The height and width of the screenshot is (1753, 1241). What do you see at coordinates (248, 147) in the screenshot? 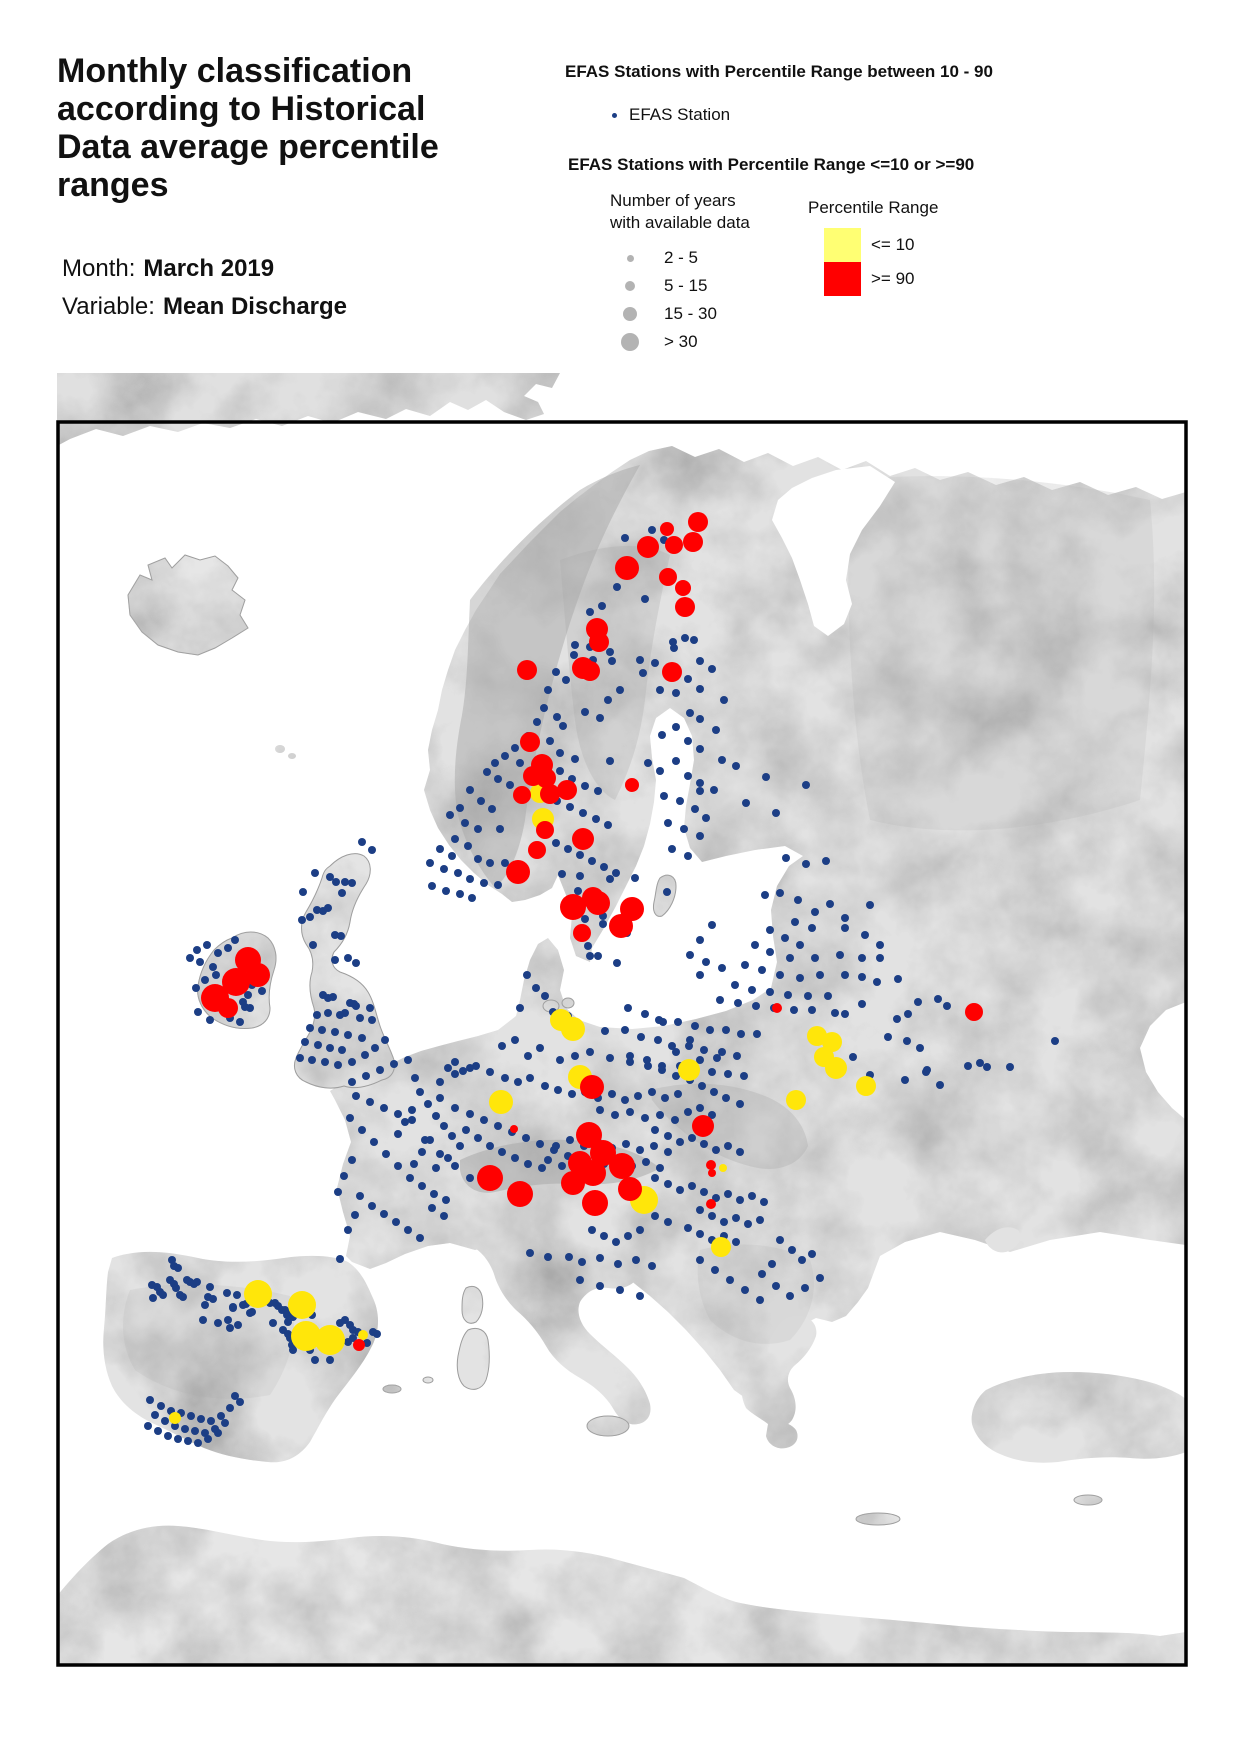
I see `page-title-line3: Data average percentile` at bounding box center [248, 147].